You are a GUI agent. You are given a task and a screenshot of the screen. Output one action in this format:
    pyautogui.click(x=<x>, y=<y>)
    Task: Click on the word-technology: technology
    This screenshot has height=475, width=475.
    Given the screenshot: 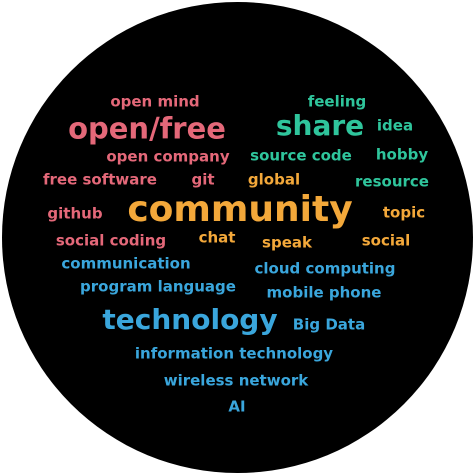 What is the action you would take?
    pyautogui.click(x=190, y=319)
    